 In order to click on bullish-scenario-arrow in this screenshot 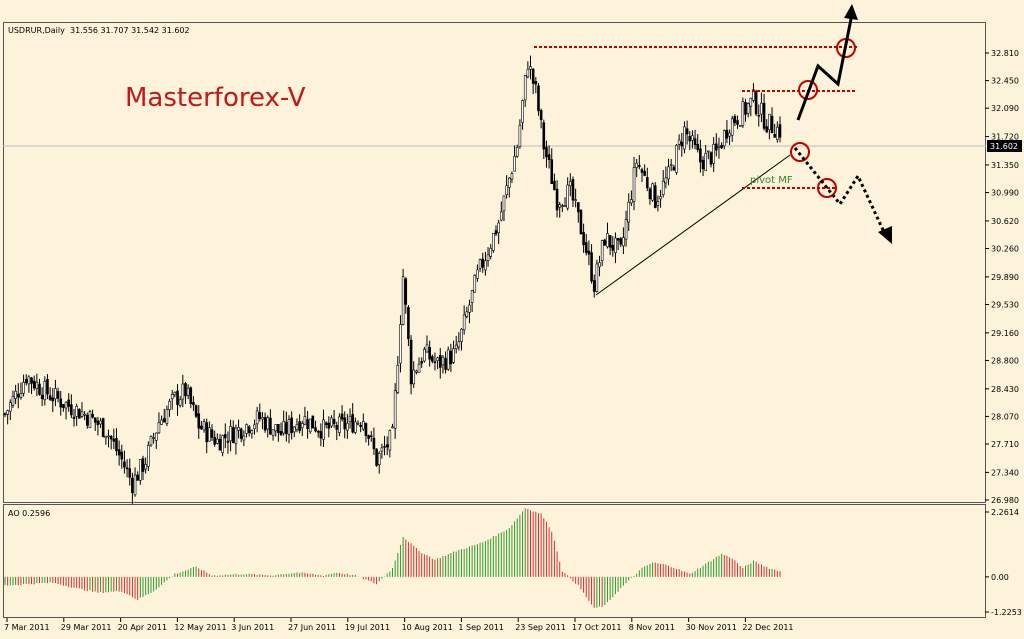, I will do `click(825, 67)`.